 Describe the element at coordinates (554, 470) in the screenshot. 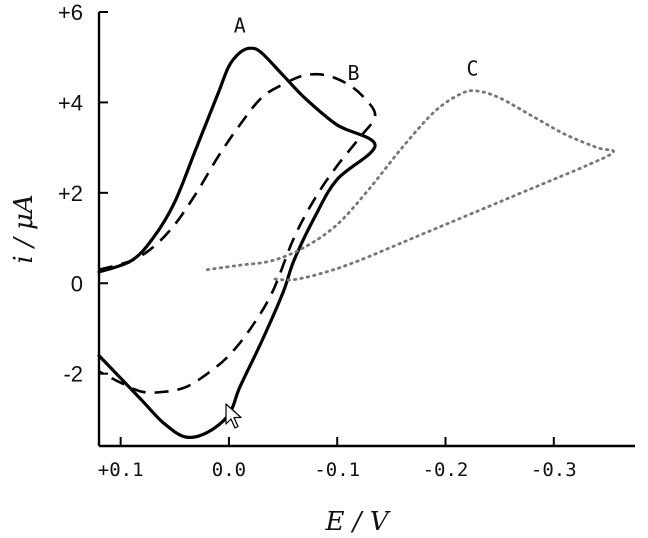

I see `x-tick-label: -0.3` at that location.